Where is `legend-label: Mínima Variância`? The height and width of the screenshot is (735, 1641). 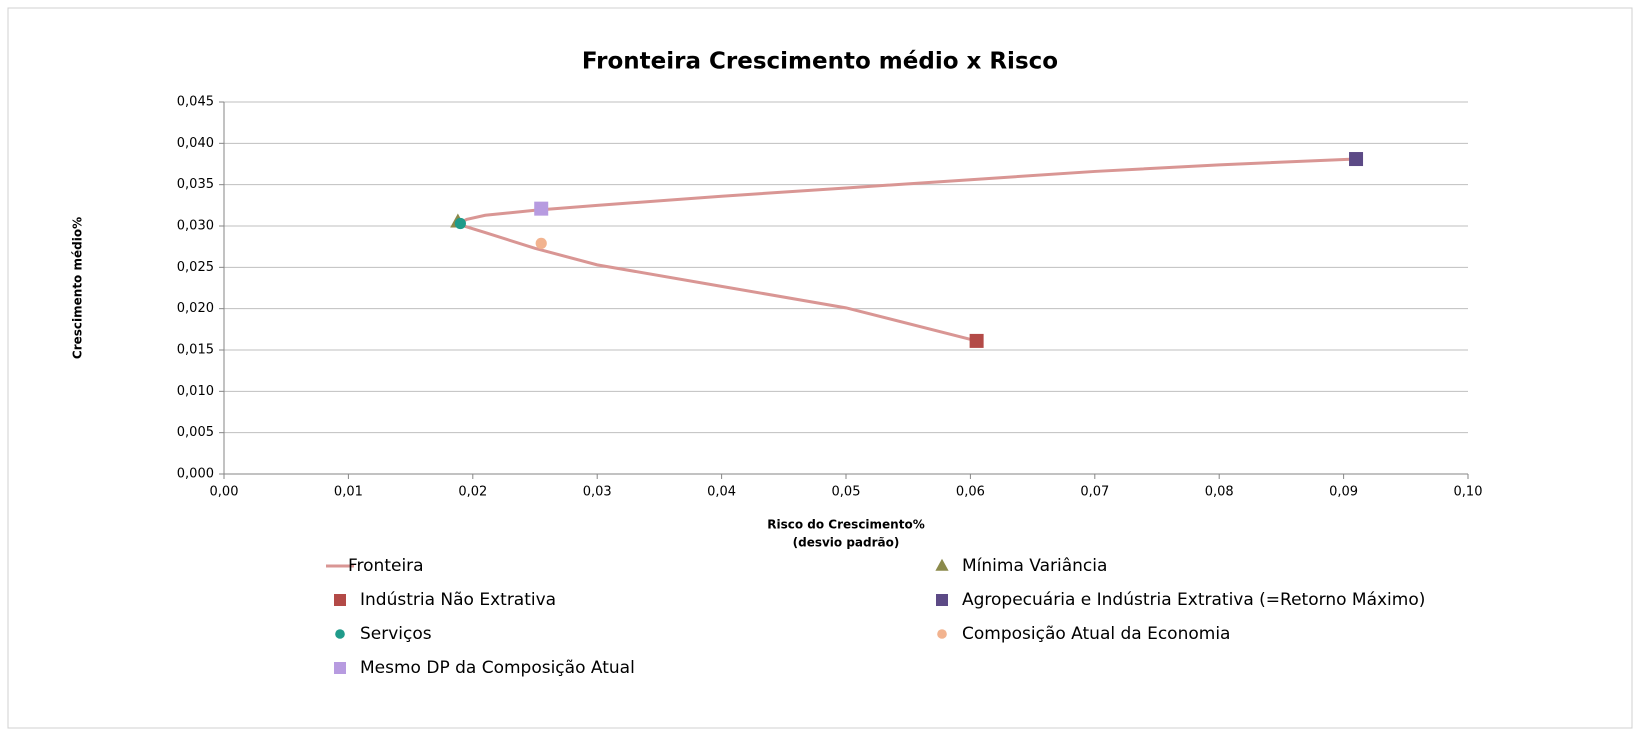
legend-label: Mínima Variância is located at coordinates (1034, 566).